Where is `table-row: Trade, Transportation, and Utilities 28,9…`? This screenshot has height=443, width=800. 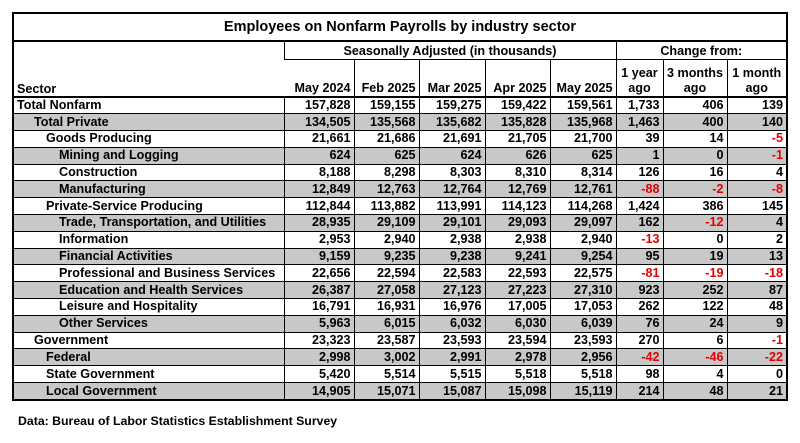 table-row: Trade, Transportation, and Utilities 28,9… is located at coordinates (400, 223).